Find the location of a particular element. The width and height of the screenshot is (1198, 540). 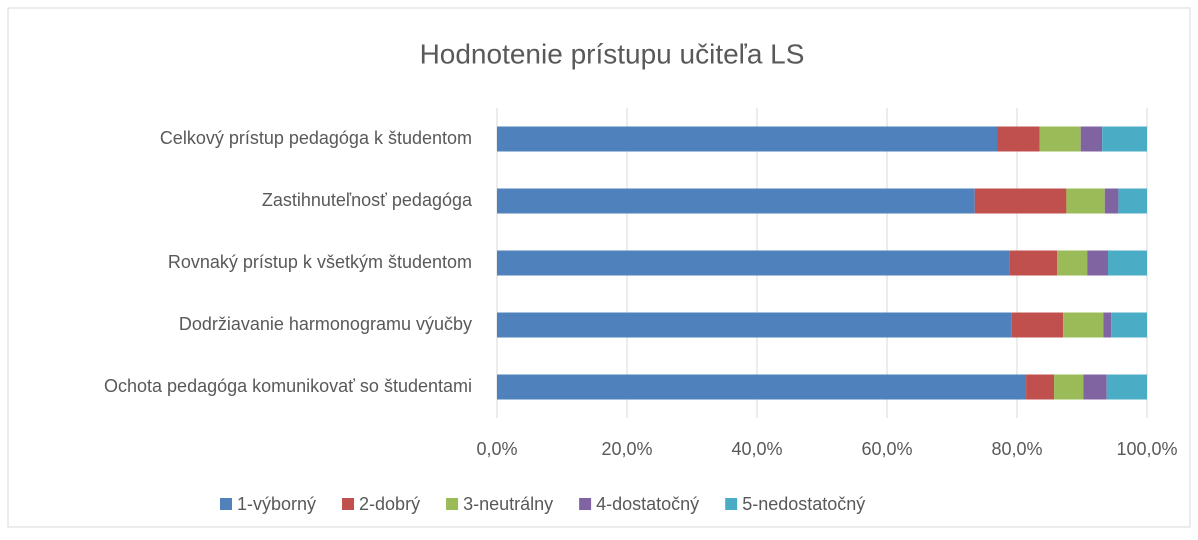

y-tick-label: Celkový prístup pedagóga k študentom is located at coordinates (316, 138).